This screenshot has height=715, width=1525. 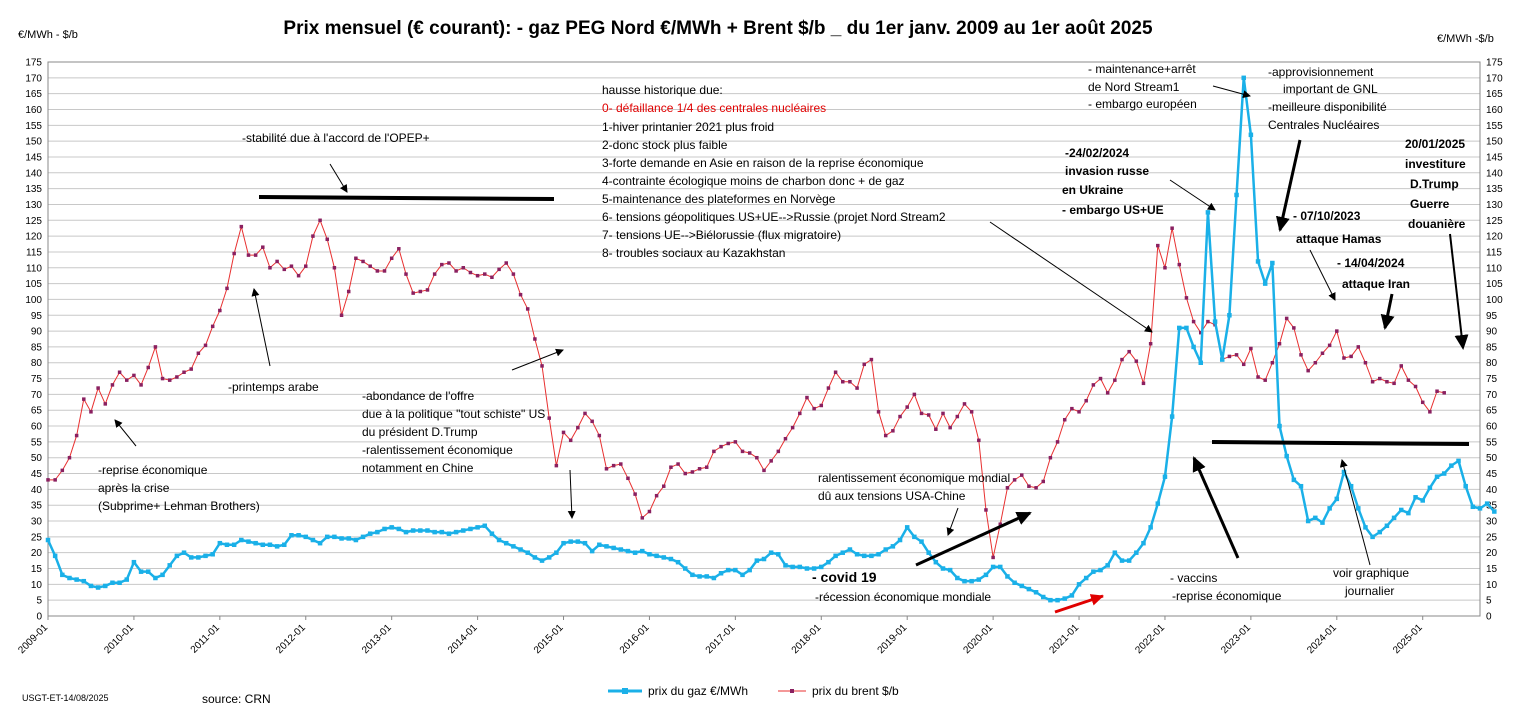 I want to click on opep-stability-bar, so click(x=406, y=198).